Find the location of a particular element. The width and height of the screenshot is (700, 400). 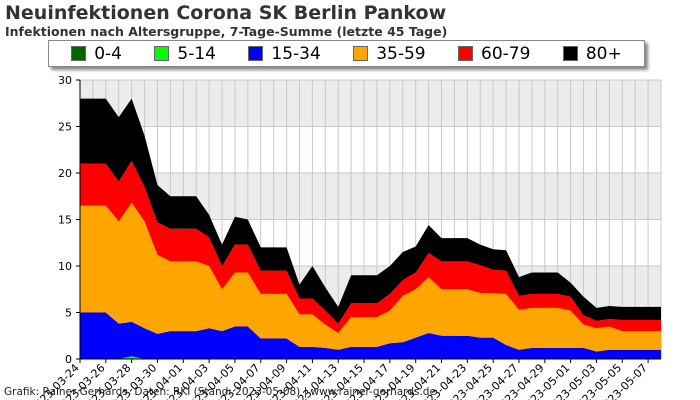

legend-item-0-4: 0-4 is located at coordinates (96, 54).